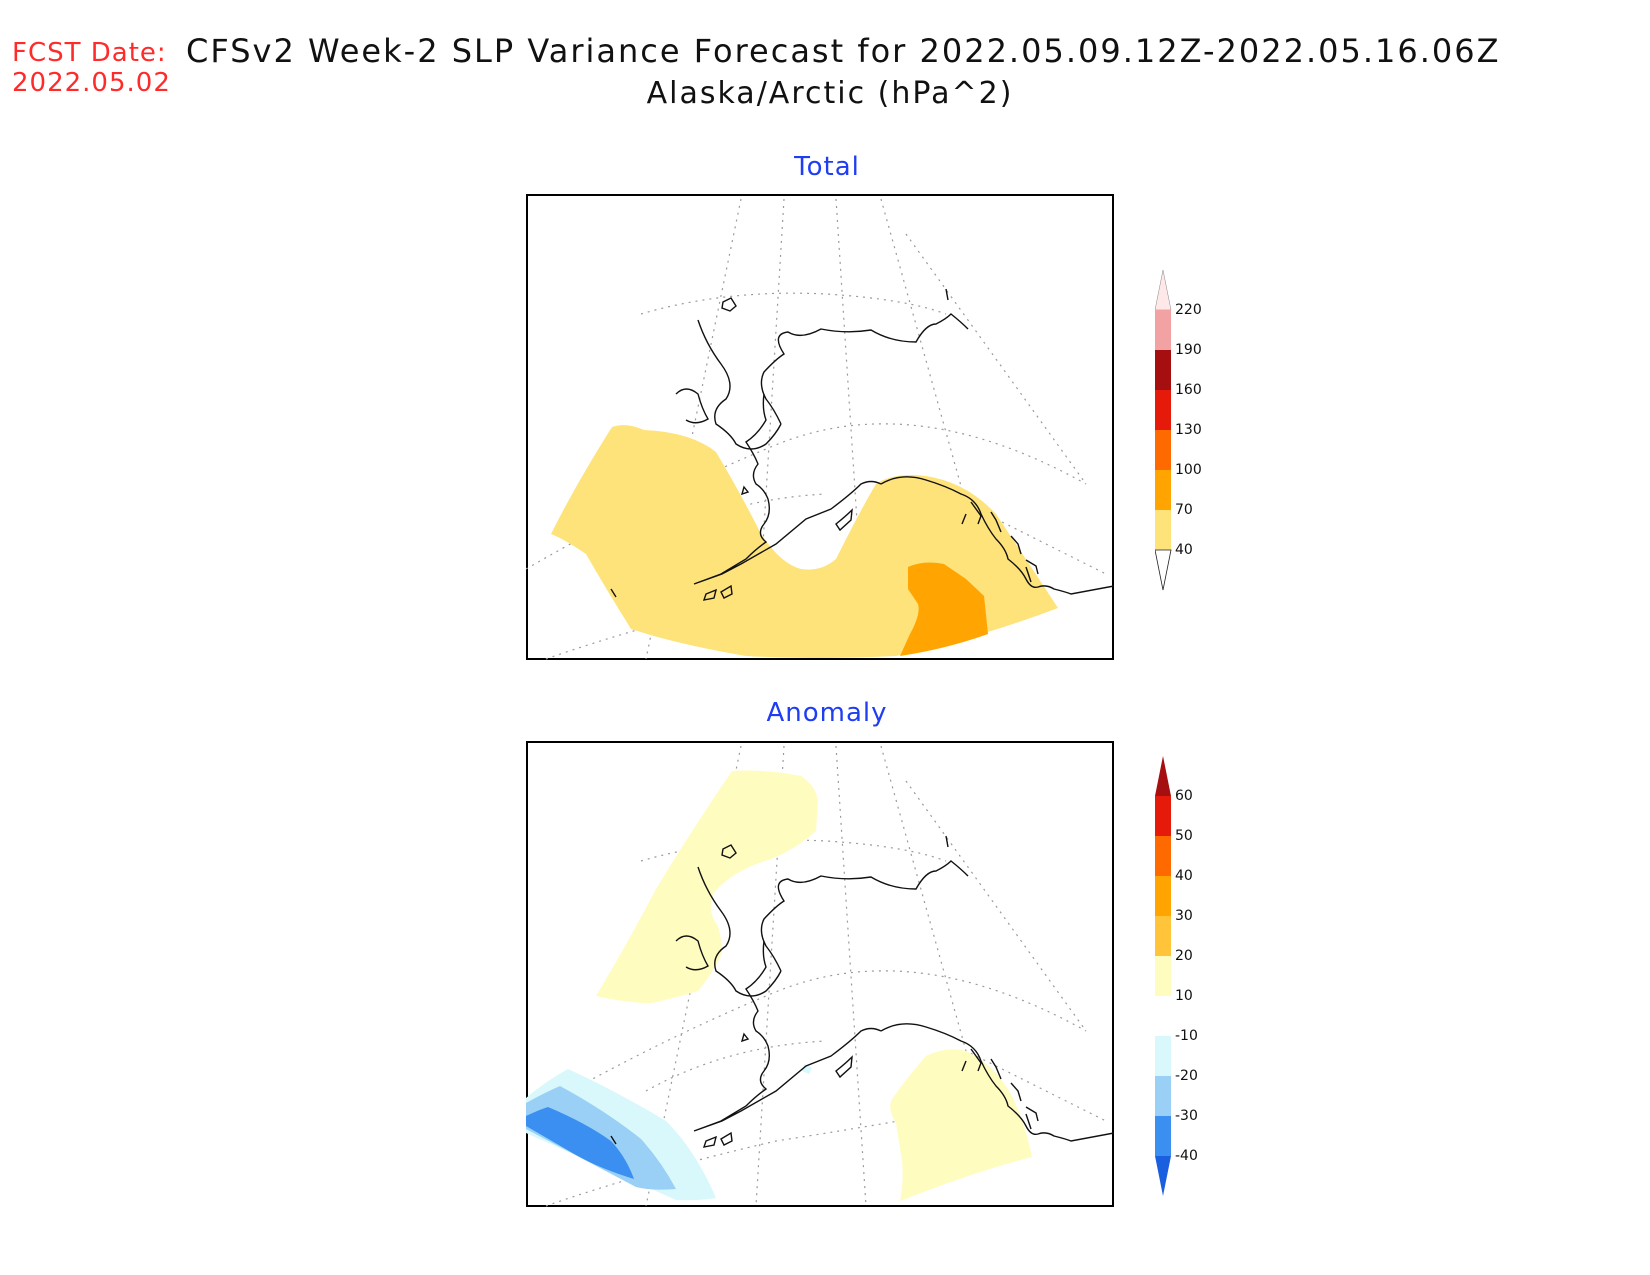 The width and height of the screenshot is (1650, 1275). Describe the element at coordinates (830, 93) in the screenshot. I see `page-subtitle: Alaska/Arctic (hPa^2)` at that location.